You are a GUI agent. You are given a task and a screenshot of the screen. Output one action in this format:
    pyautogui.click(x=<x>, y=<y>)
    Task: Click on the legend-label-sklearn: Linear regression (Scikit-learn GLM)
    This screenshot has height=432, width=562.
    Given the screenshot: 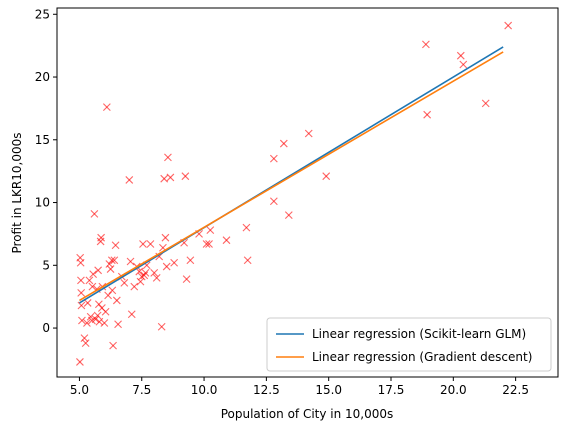 What is the action you would take?
    pyautogui.click(x=419, y=334)
    